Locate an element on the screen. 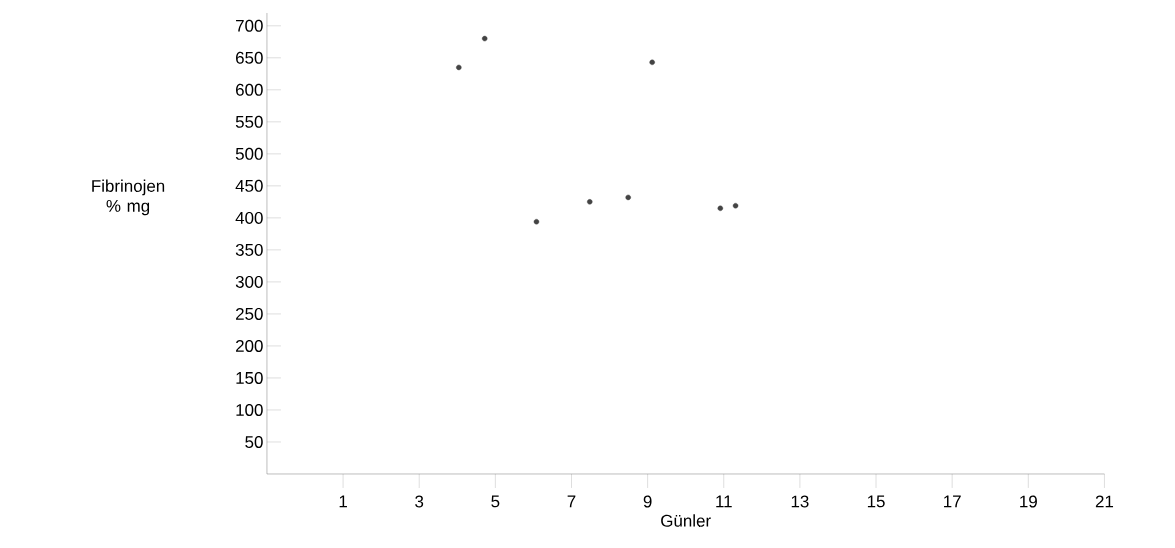 The image size is (1175, 548). y-tick-label: 400 is located at coordinates (249, 217).